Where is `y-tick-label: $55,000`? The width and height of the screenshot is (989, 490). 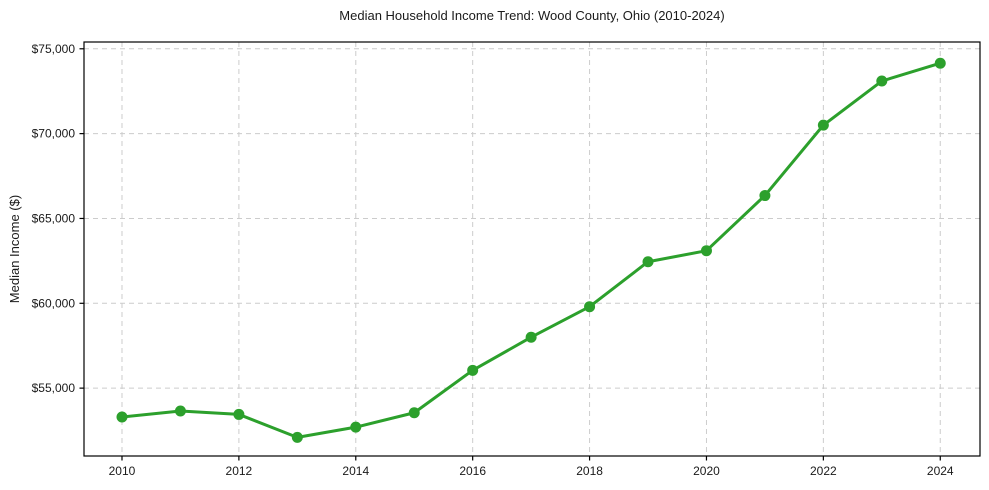
y-tick-label: $55,000 is located at coordinates (54, 388).